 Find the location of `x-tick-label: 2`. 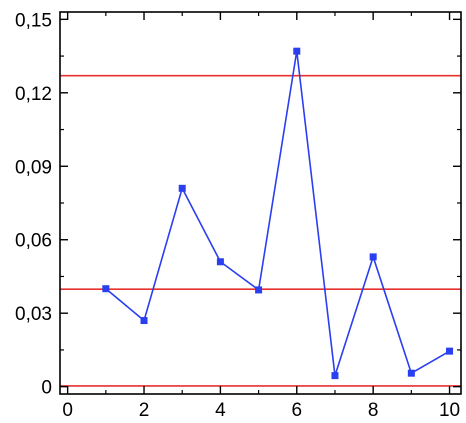

x-tick-label: 2 is located at coordinates (144, 410).